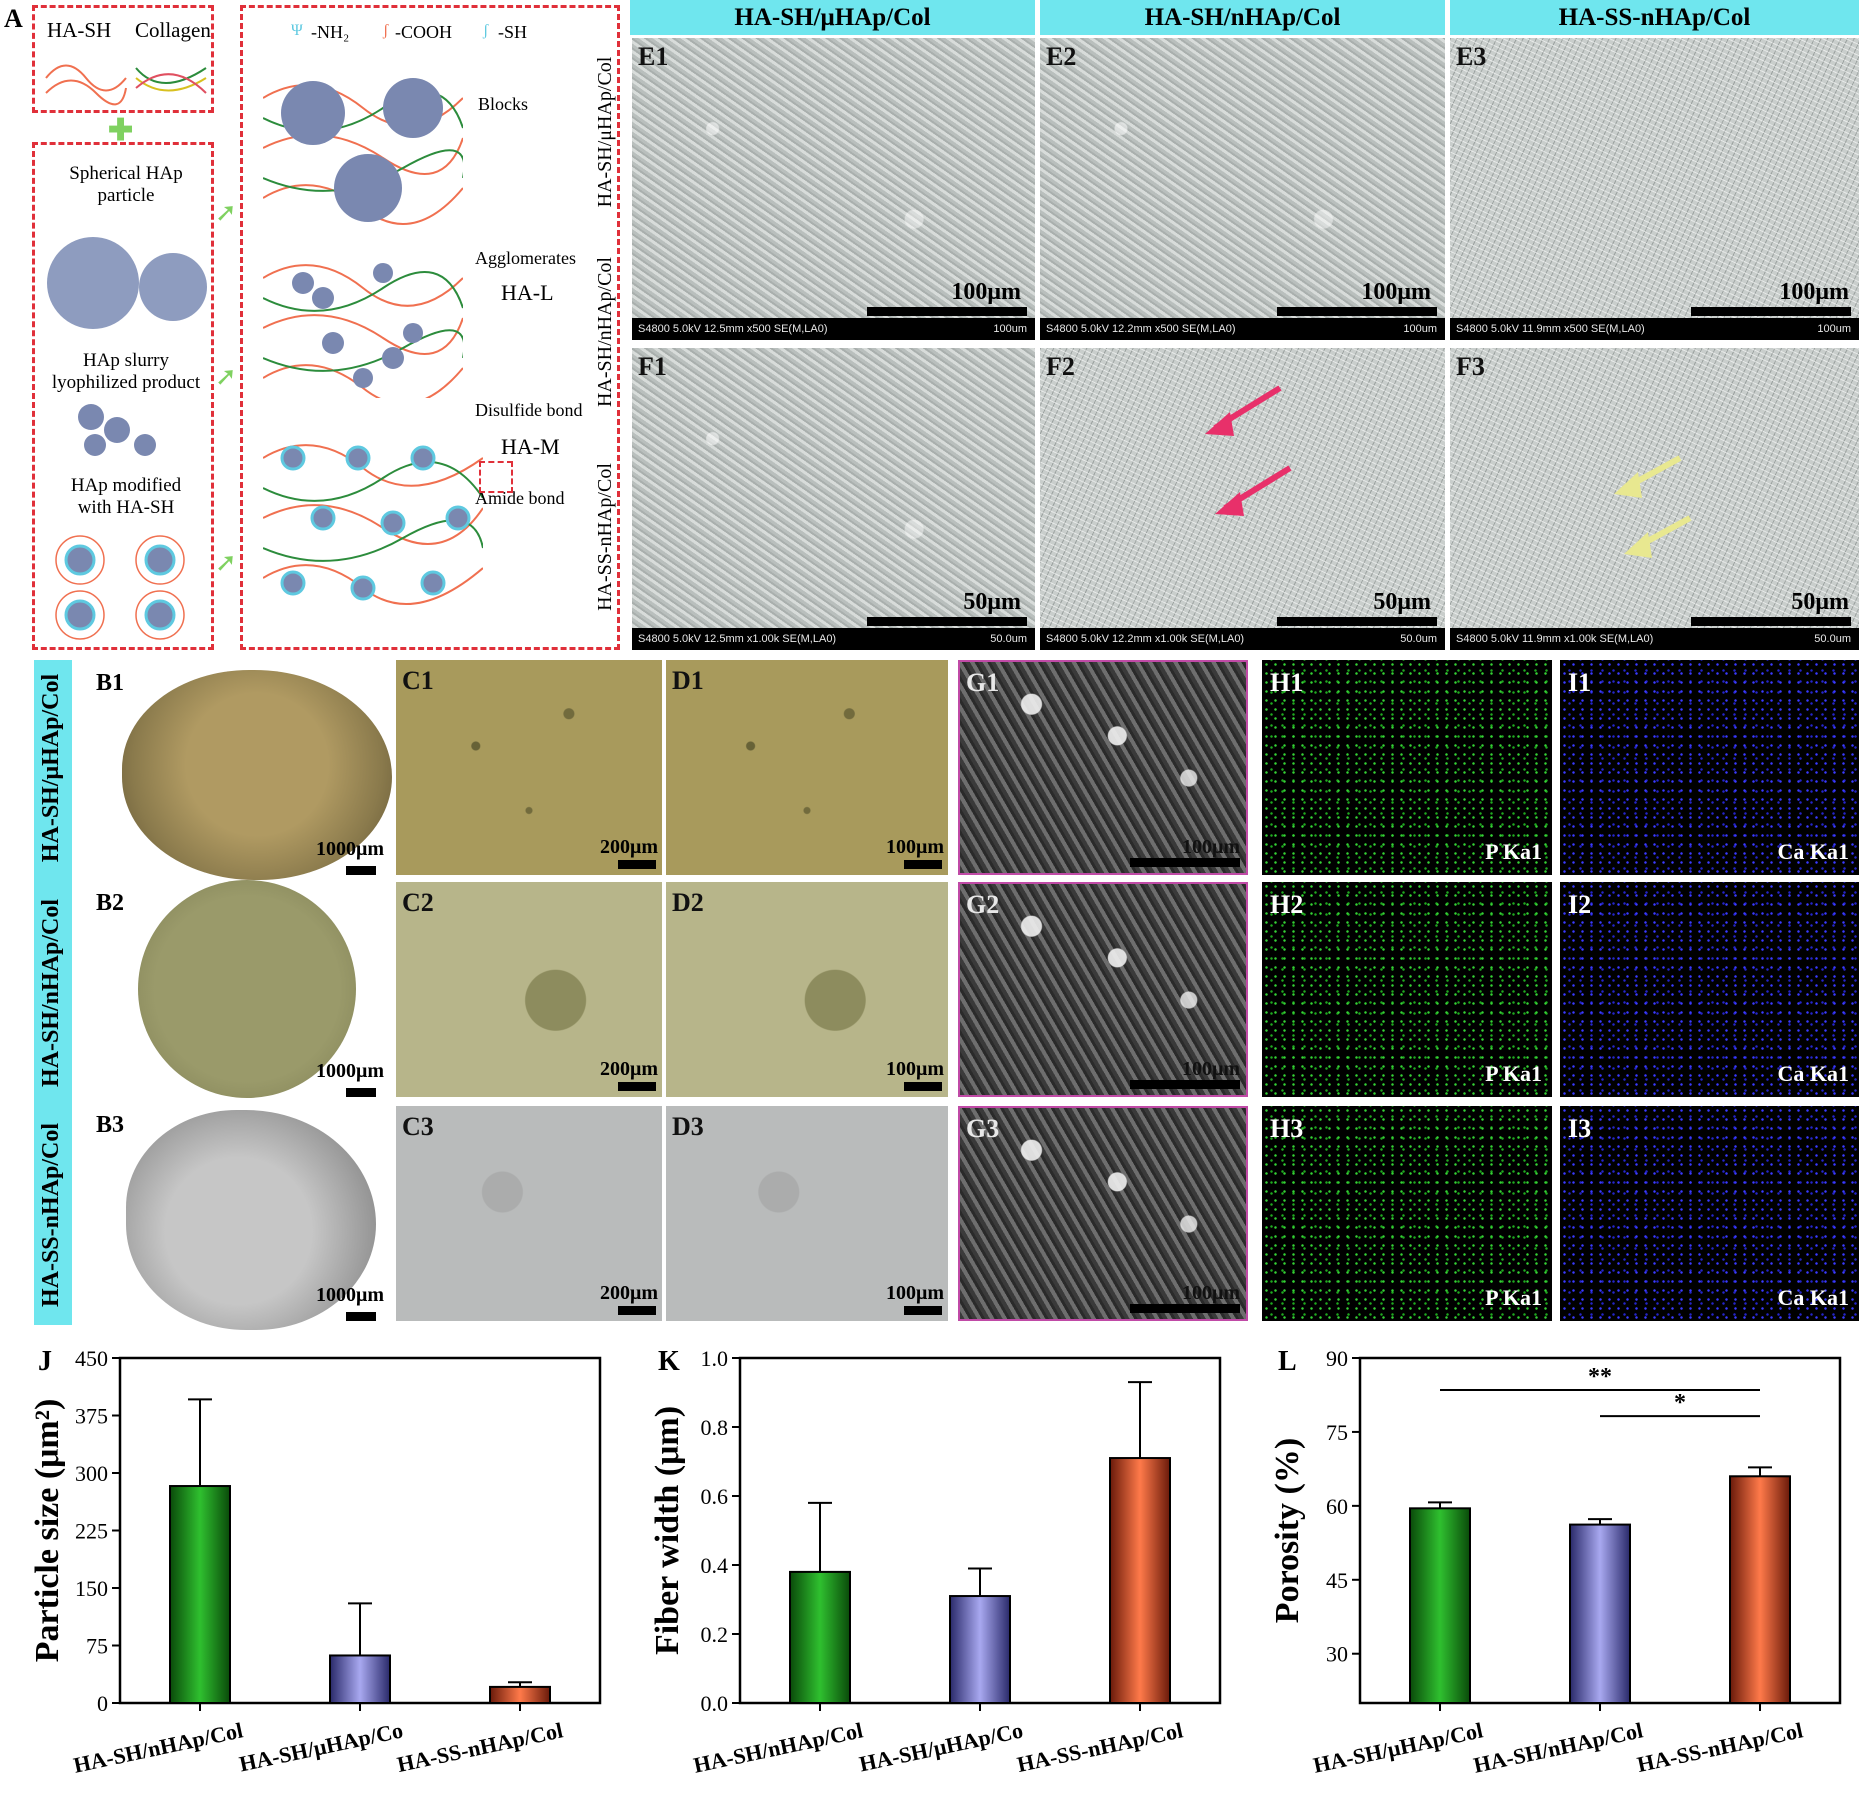 Image resolution: width=1859 pixels, height=1793 pixels. I want to click on lyophilized-particles-icon, so click(117, 430).